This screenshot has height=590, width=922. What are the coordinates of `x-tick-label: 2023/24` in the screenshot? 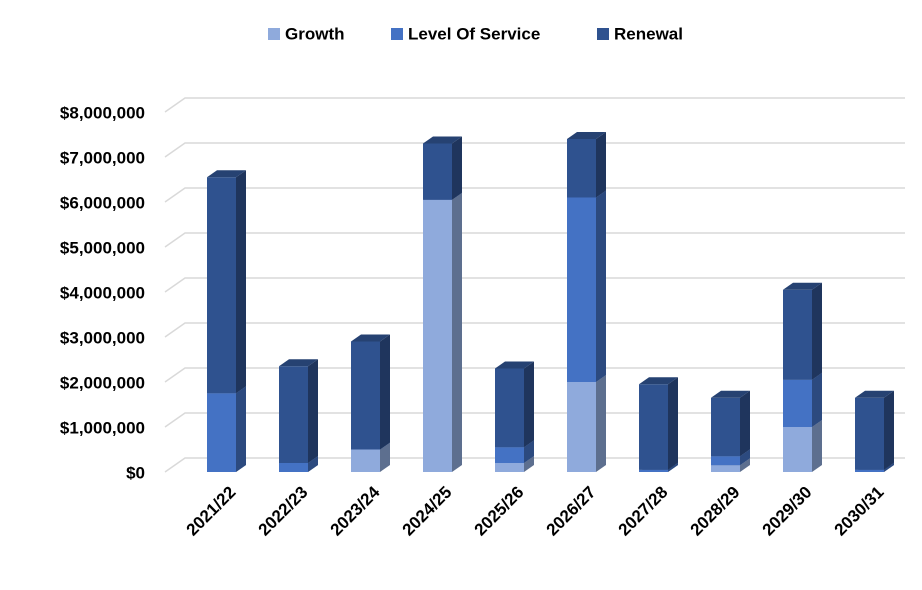 It's located at (355, 510).